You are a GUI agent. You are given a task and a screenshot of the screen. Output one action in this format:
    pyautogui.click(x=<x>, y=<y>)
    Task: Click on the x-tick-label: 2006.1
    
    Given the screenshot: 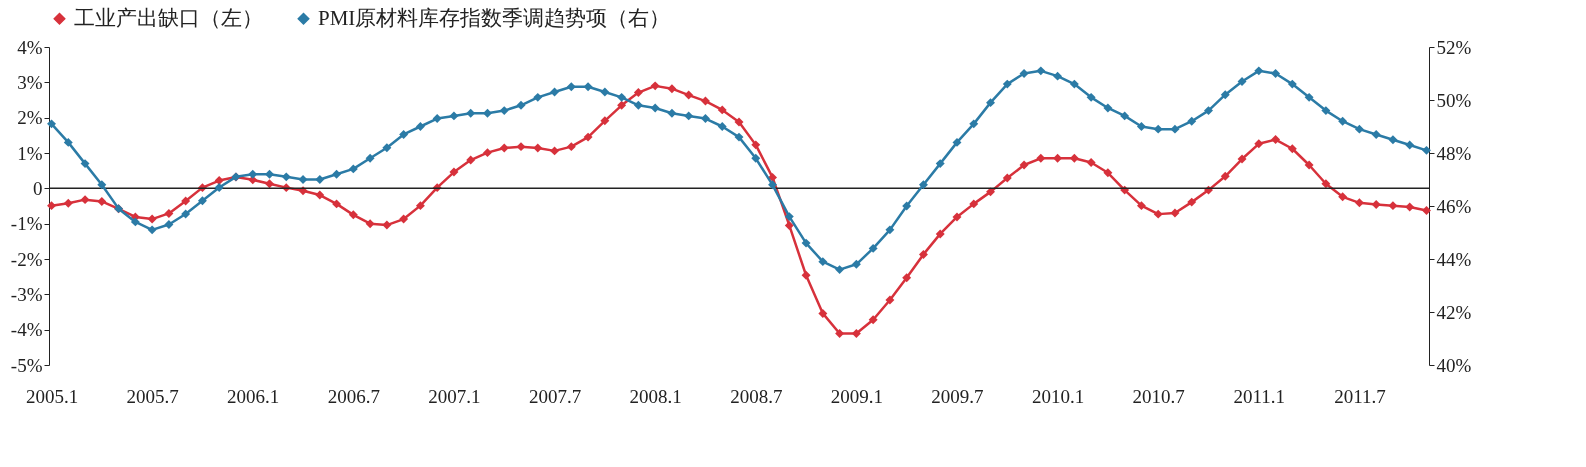 What is the action you would take?
    pyautogui.click(x=253, y=396)
    